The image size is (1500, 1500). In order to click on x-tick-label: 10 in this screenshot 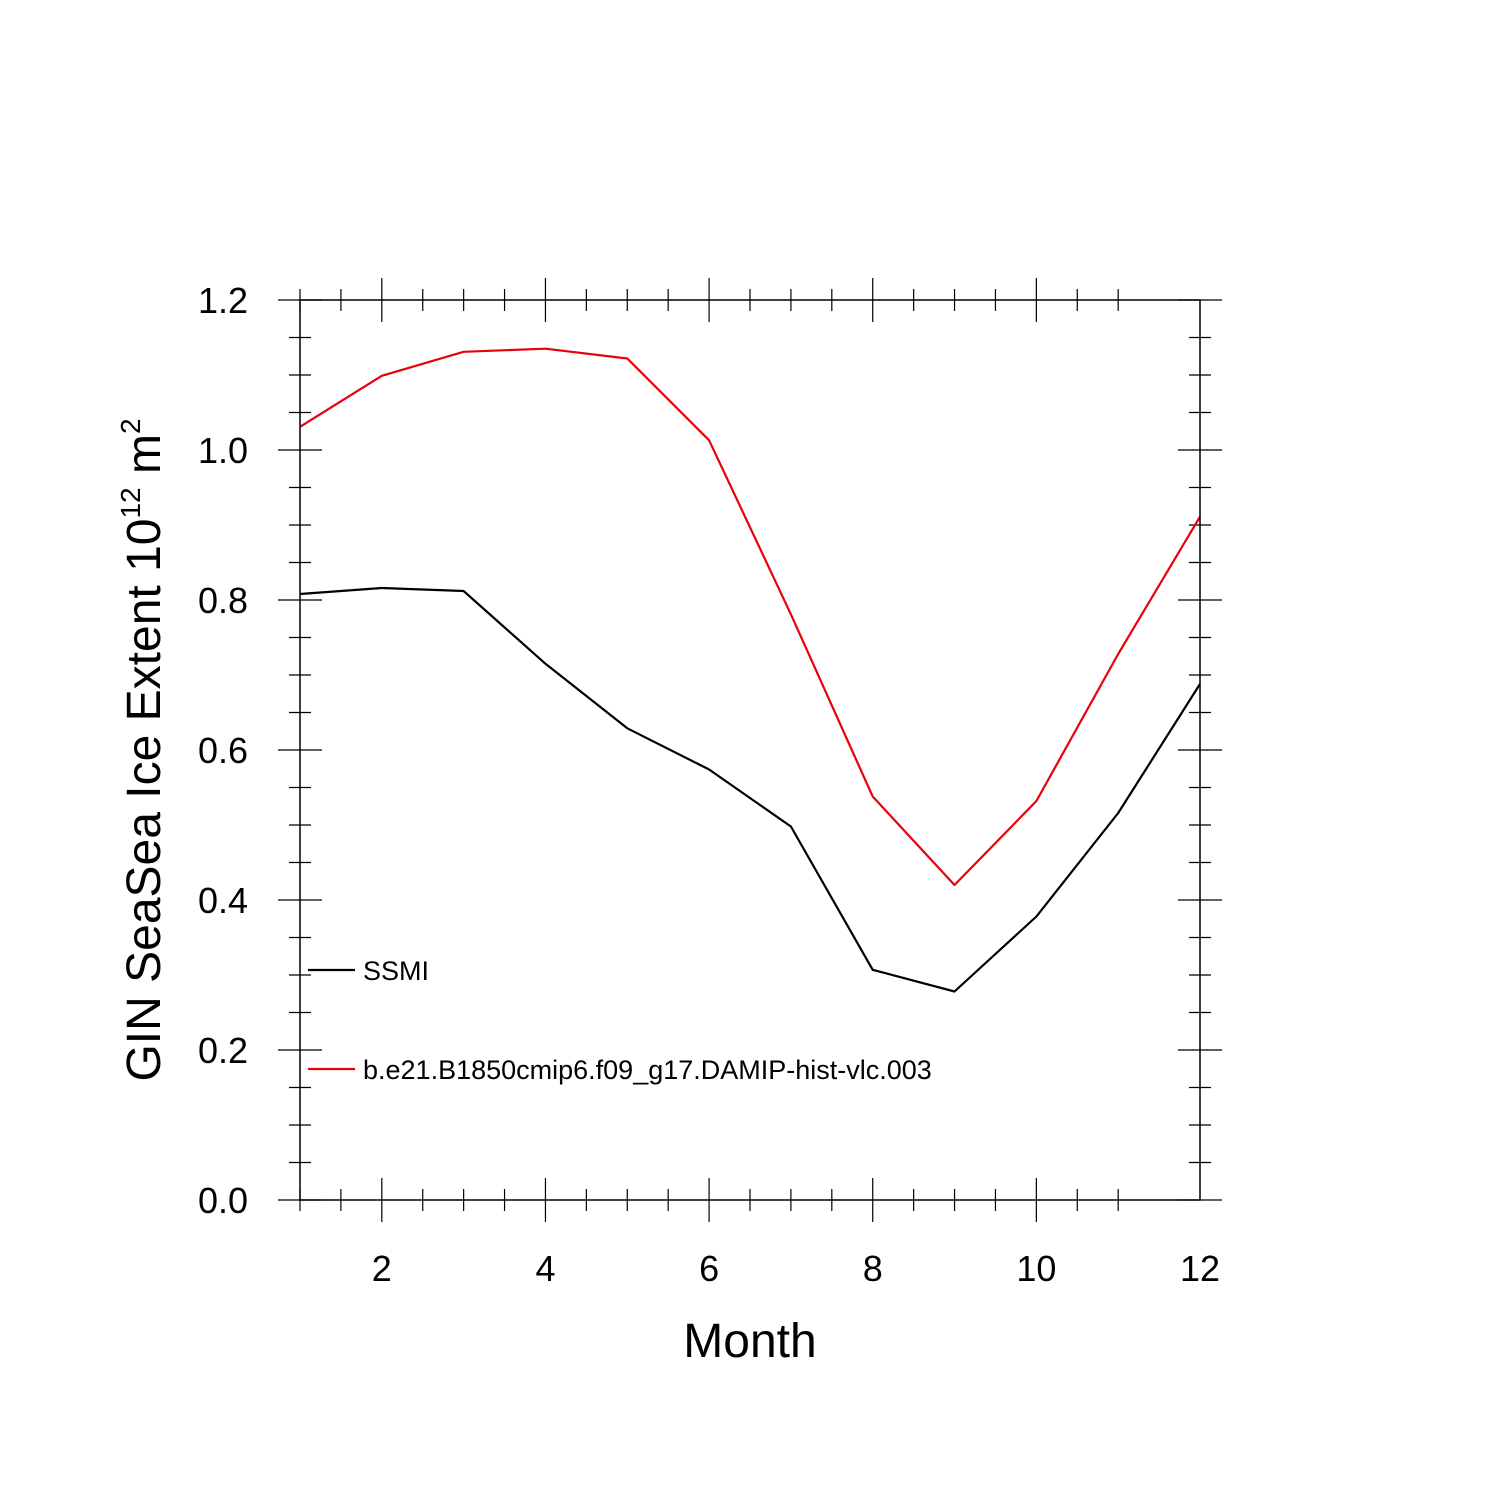, I will do `click(1036, 1268)`.